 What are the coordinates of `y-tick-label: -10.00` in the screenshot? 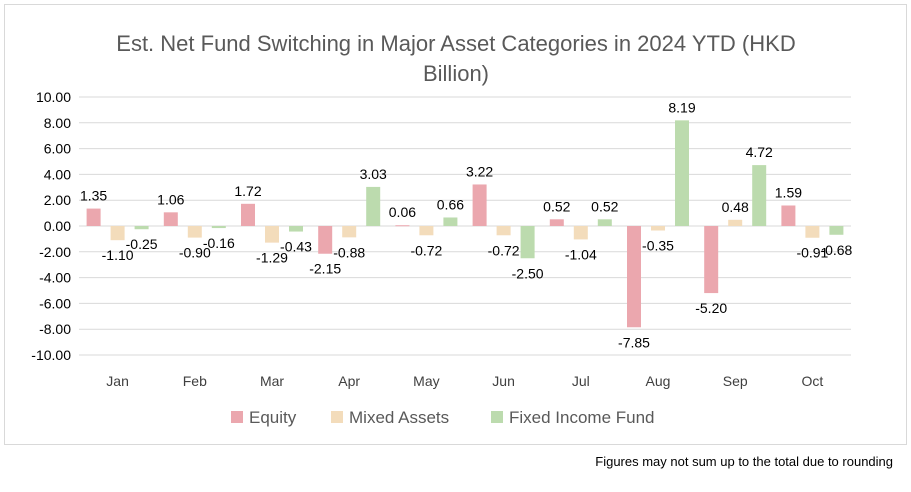 It's located at (51, 355).